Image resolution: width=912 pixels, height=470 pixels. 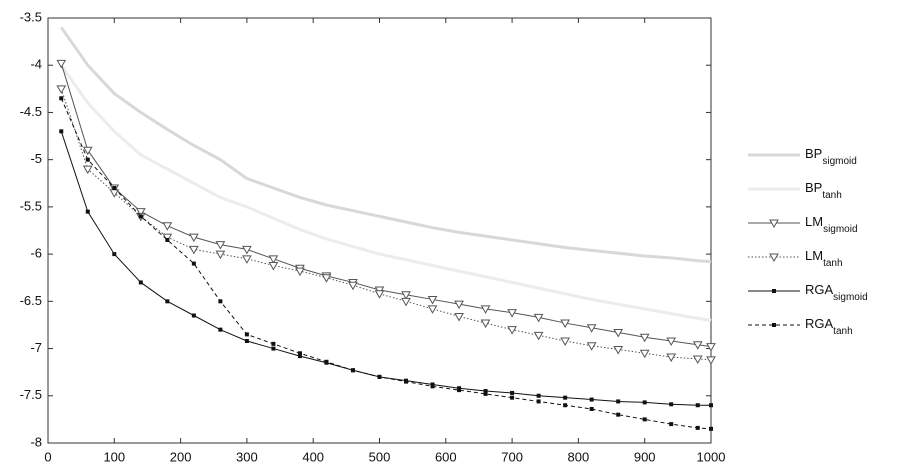 I want to click on y-tick-label: -8, so click(x=36, y=441).